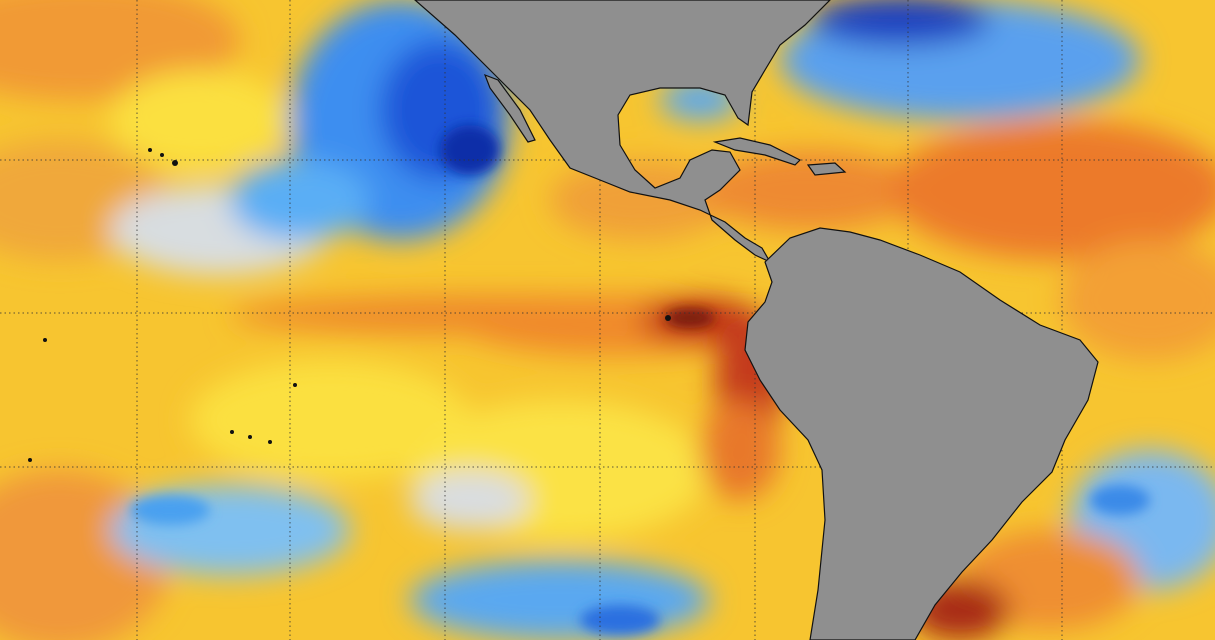 The width and height of the screenshot is (1215, 640). Describe the element at coordinates (470, 500) in the screenshot. I see `neutral-patch` at that location.